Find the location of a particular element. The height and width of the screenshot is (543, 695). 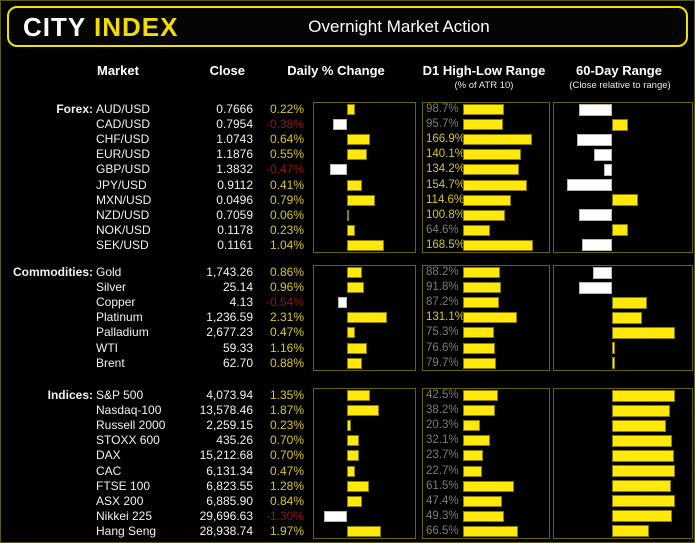

daily-pct-value: 1.16% is located at coordinates (286, 347).